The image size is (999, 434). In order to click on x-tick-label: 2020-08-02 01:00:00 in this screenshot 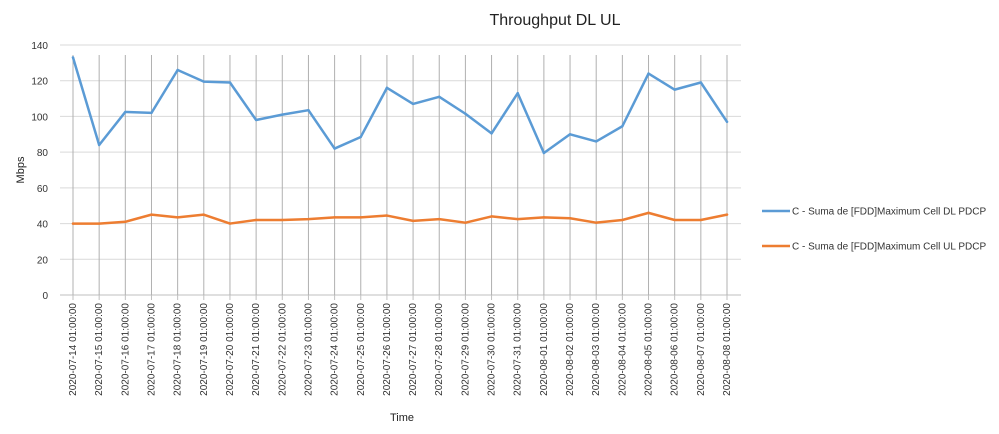, I will do `click(570, 349)`.